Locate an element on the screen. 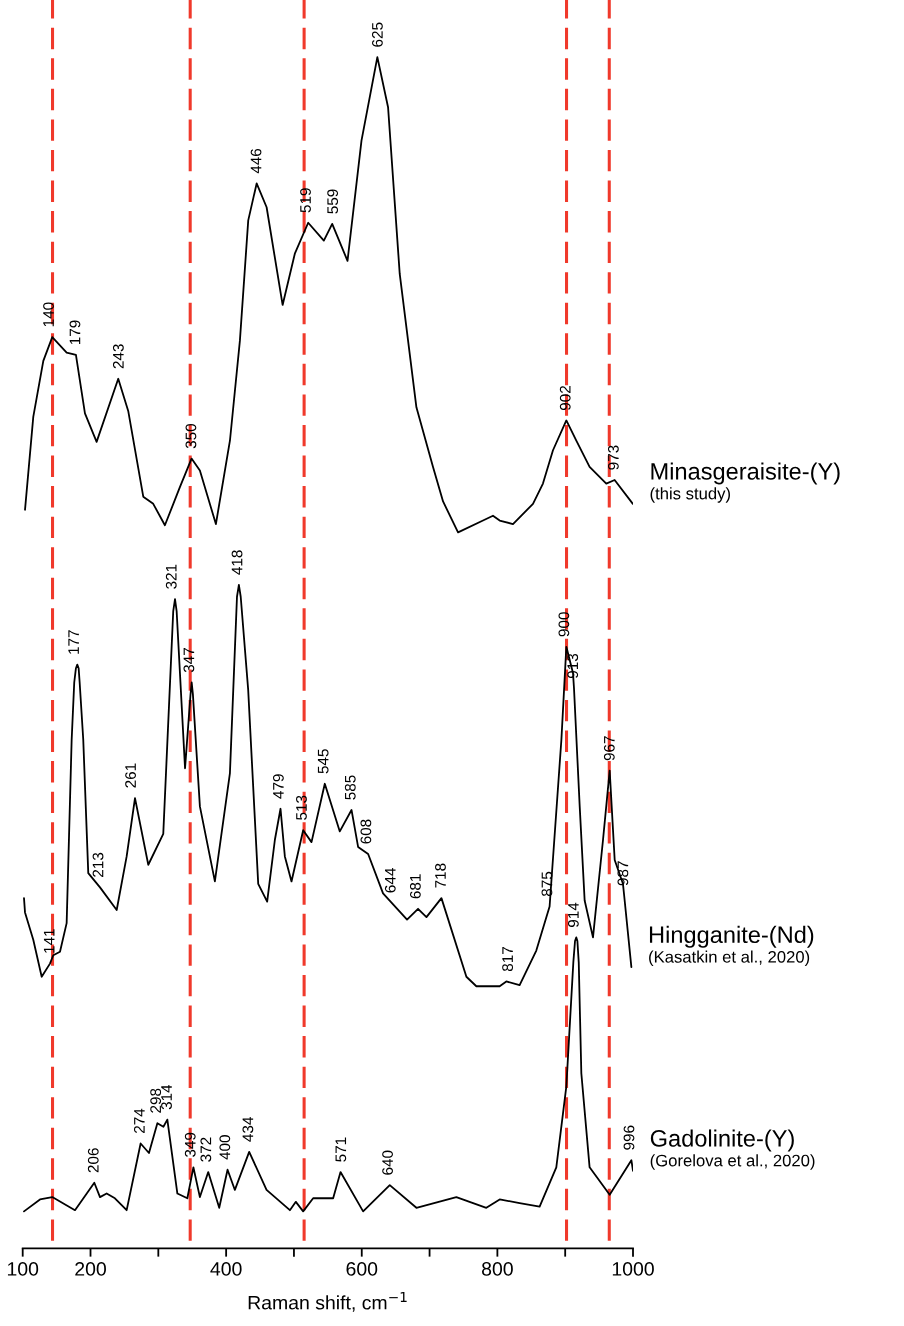  annotation: 418 is located at coordinates (237, 562).